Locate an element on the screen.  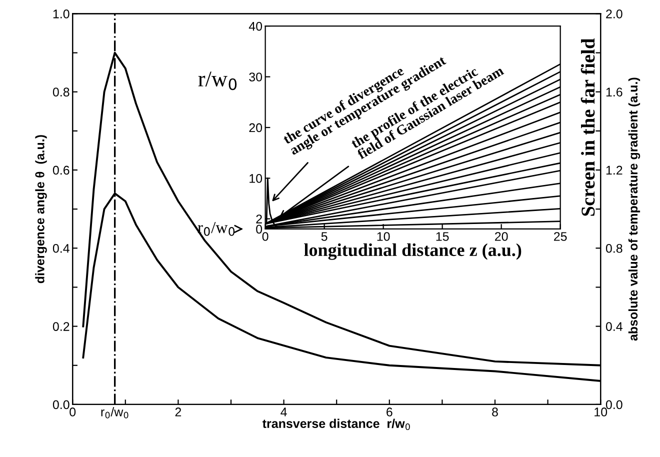
annotation: Screen in the far field is located at coordinates (587, 127).